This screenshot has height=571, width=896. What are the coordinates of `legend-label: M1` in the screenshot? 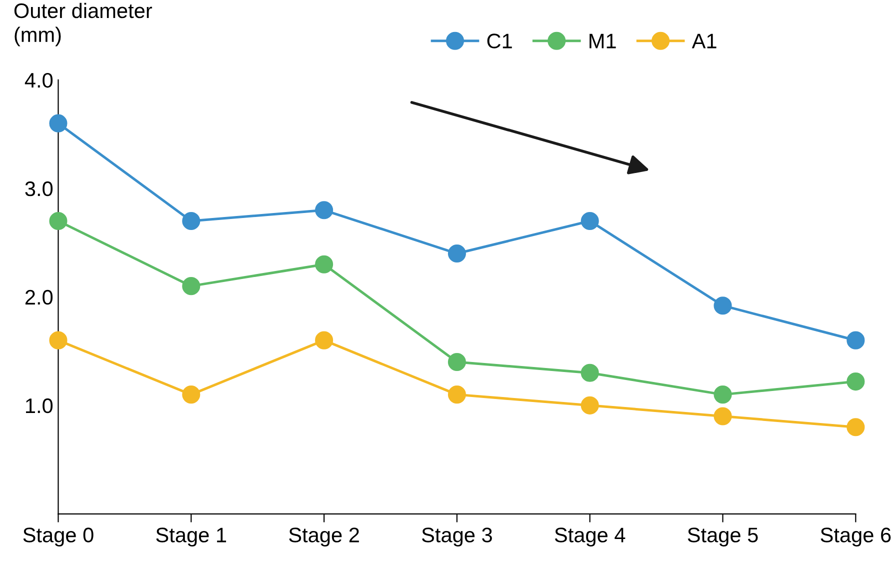 It's located at (603, 41).